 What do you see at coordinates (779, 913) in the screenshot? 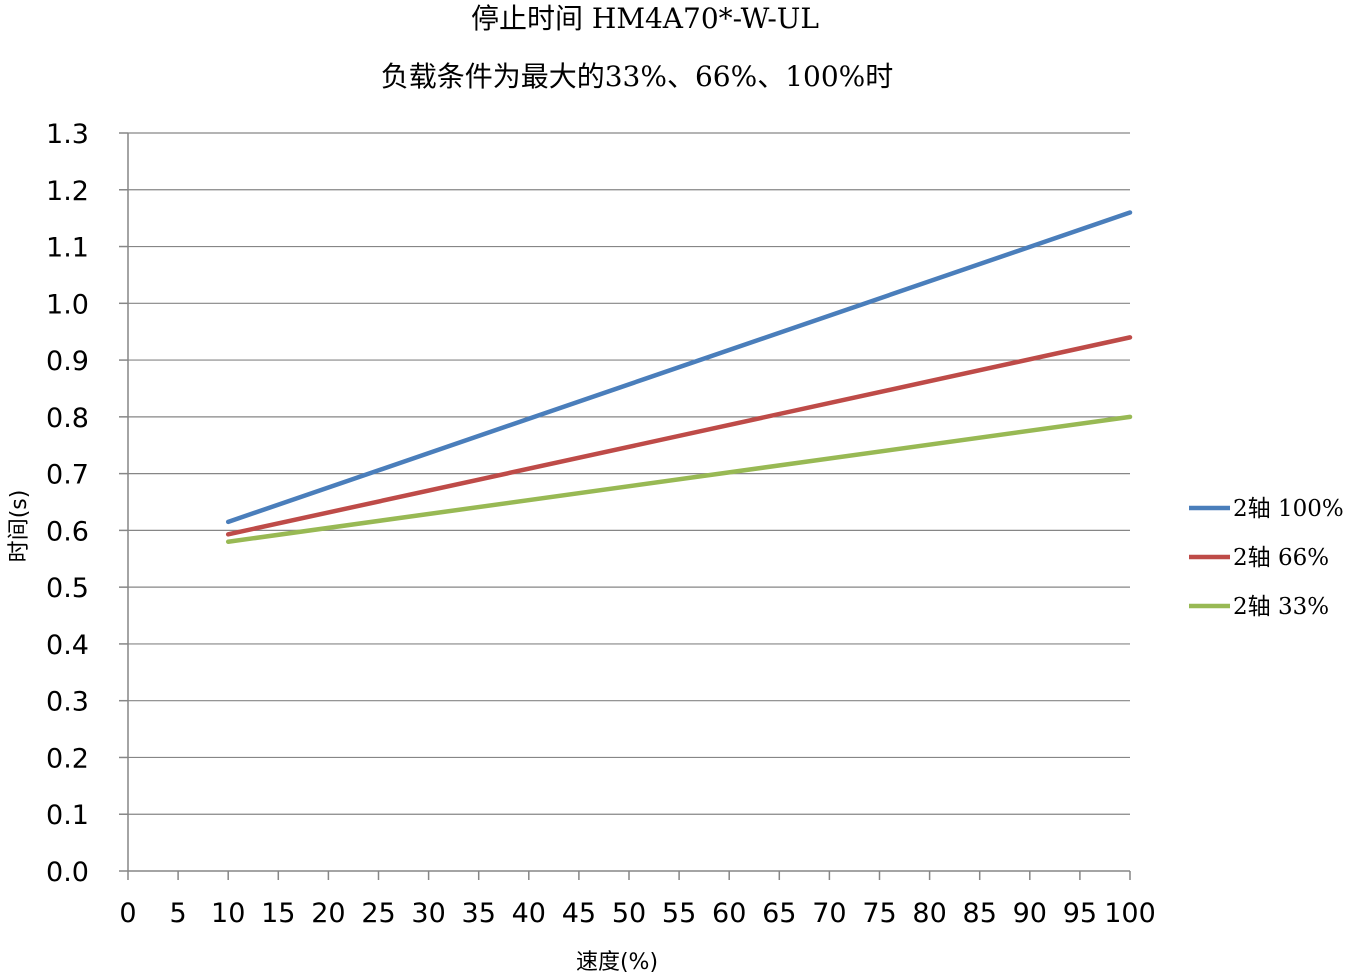
I see `x-tick-label: 65` at bounding box center [779, 913].